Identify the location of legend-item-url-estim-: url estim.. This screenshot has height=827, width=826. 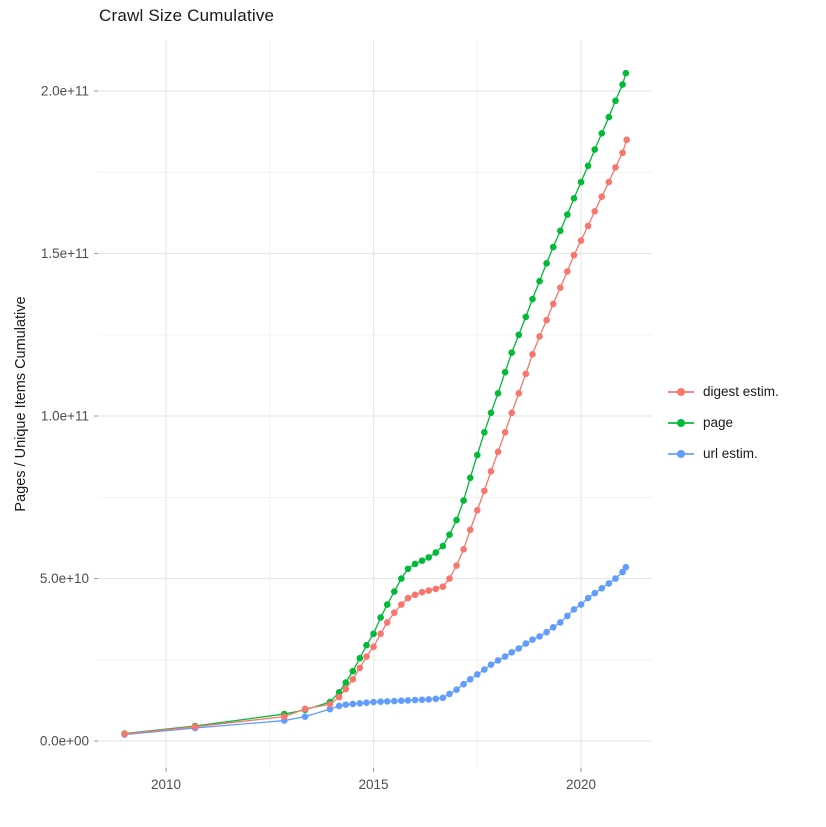
(723, 453).